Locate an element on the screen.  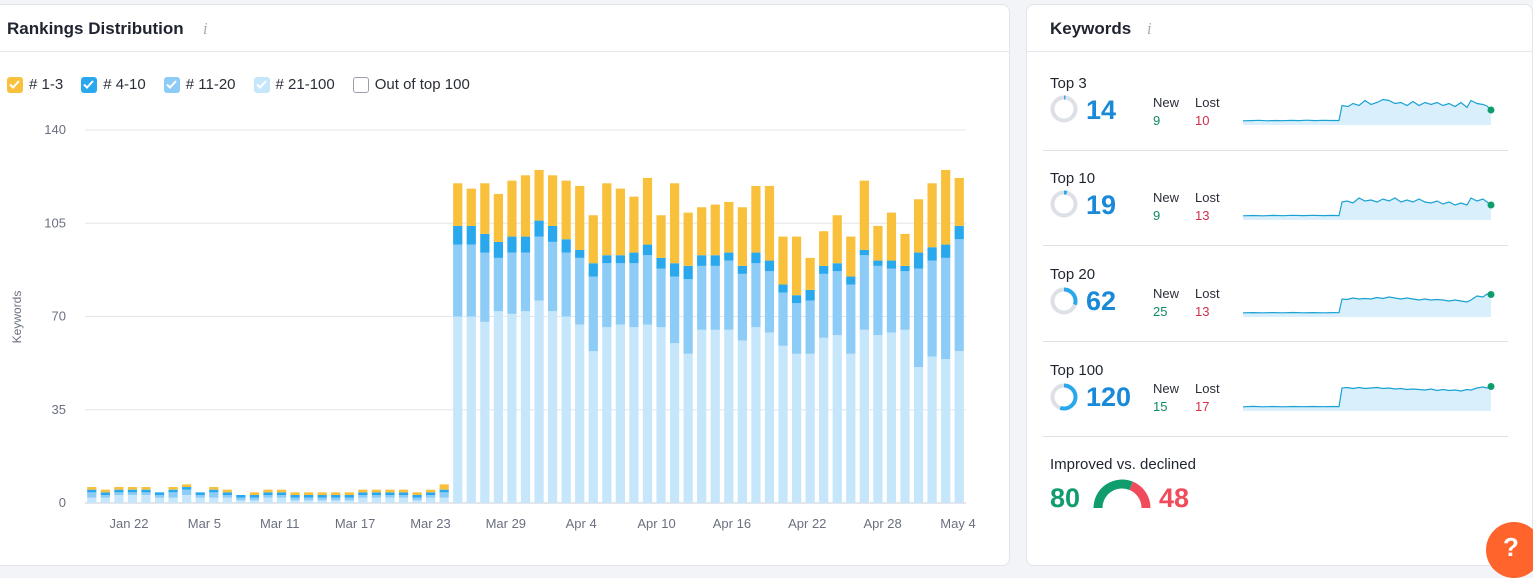
keywords-title: Keywords is located at coordinates (1091, 28).